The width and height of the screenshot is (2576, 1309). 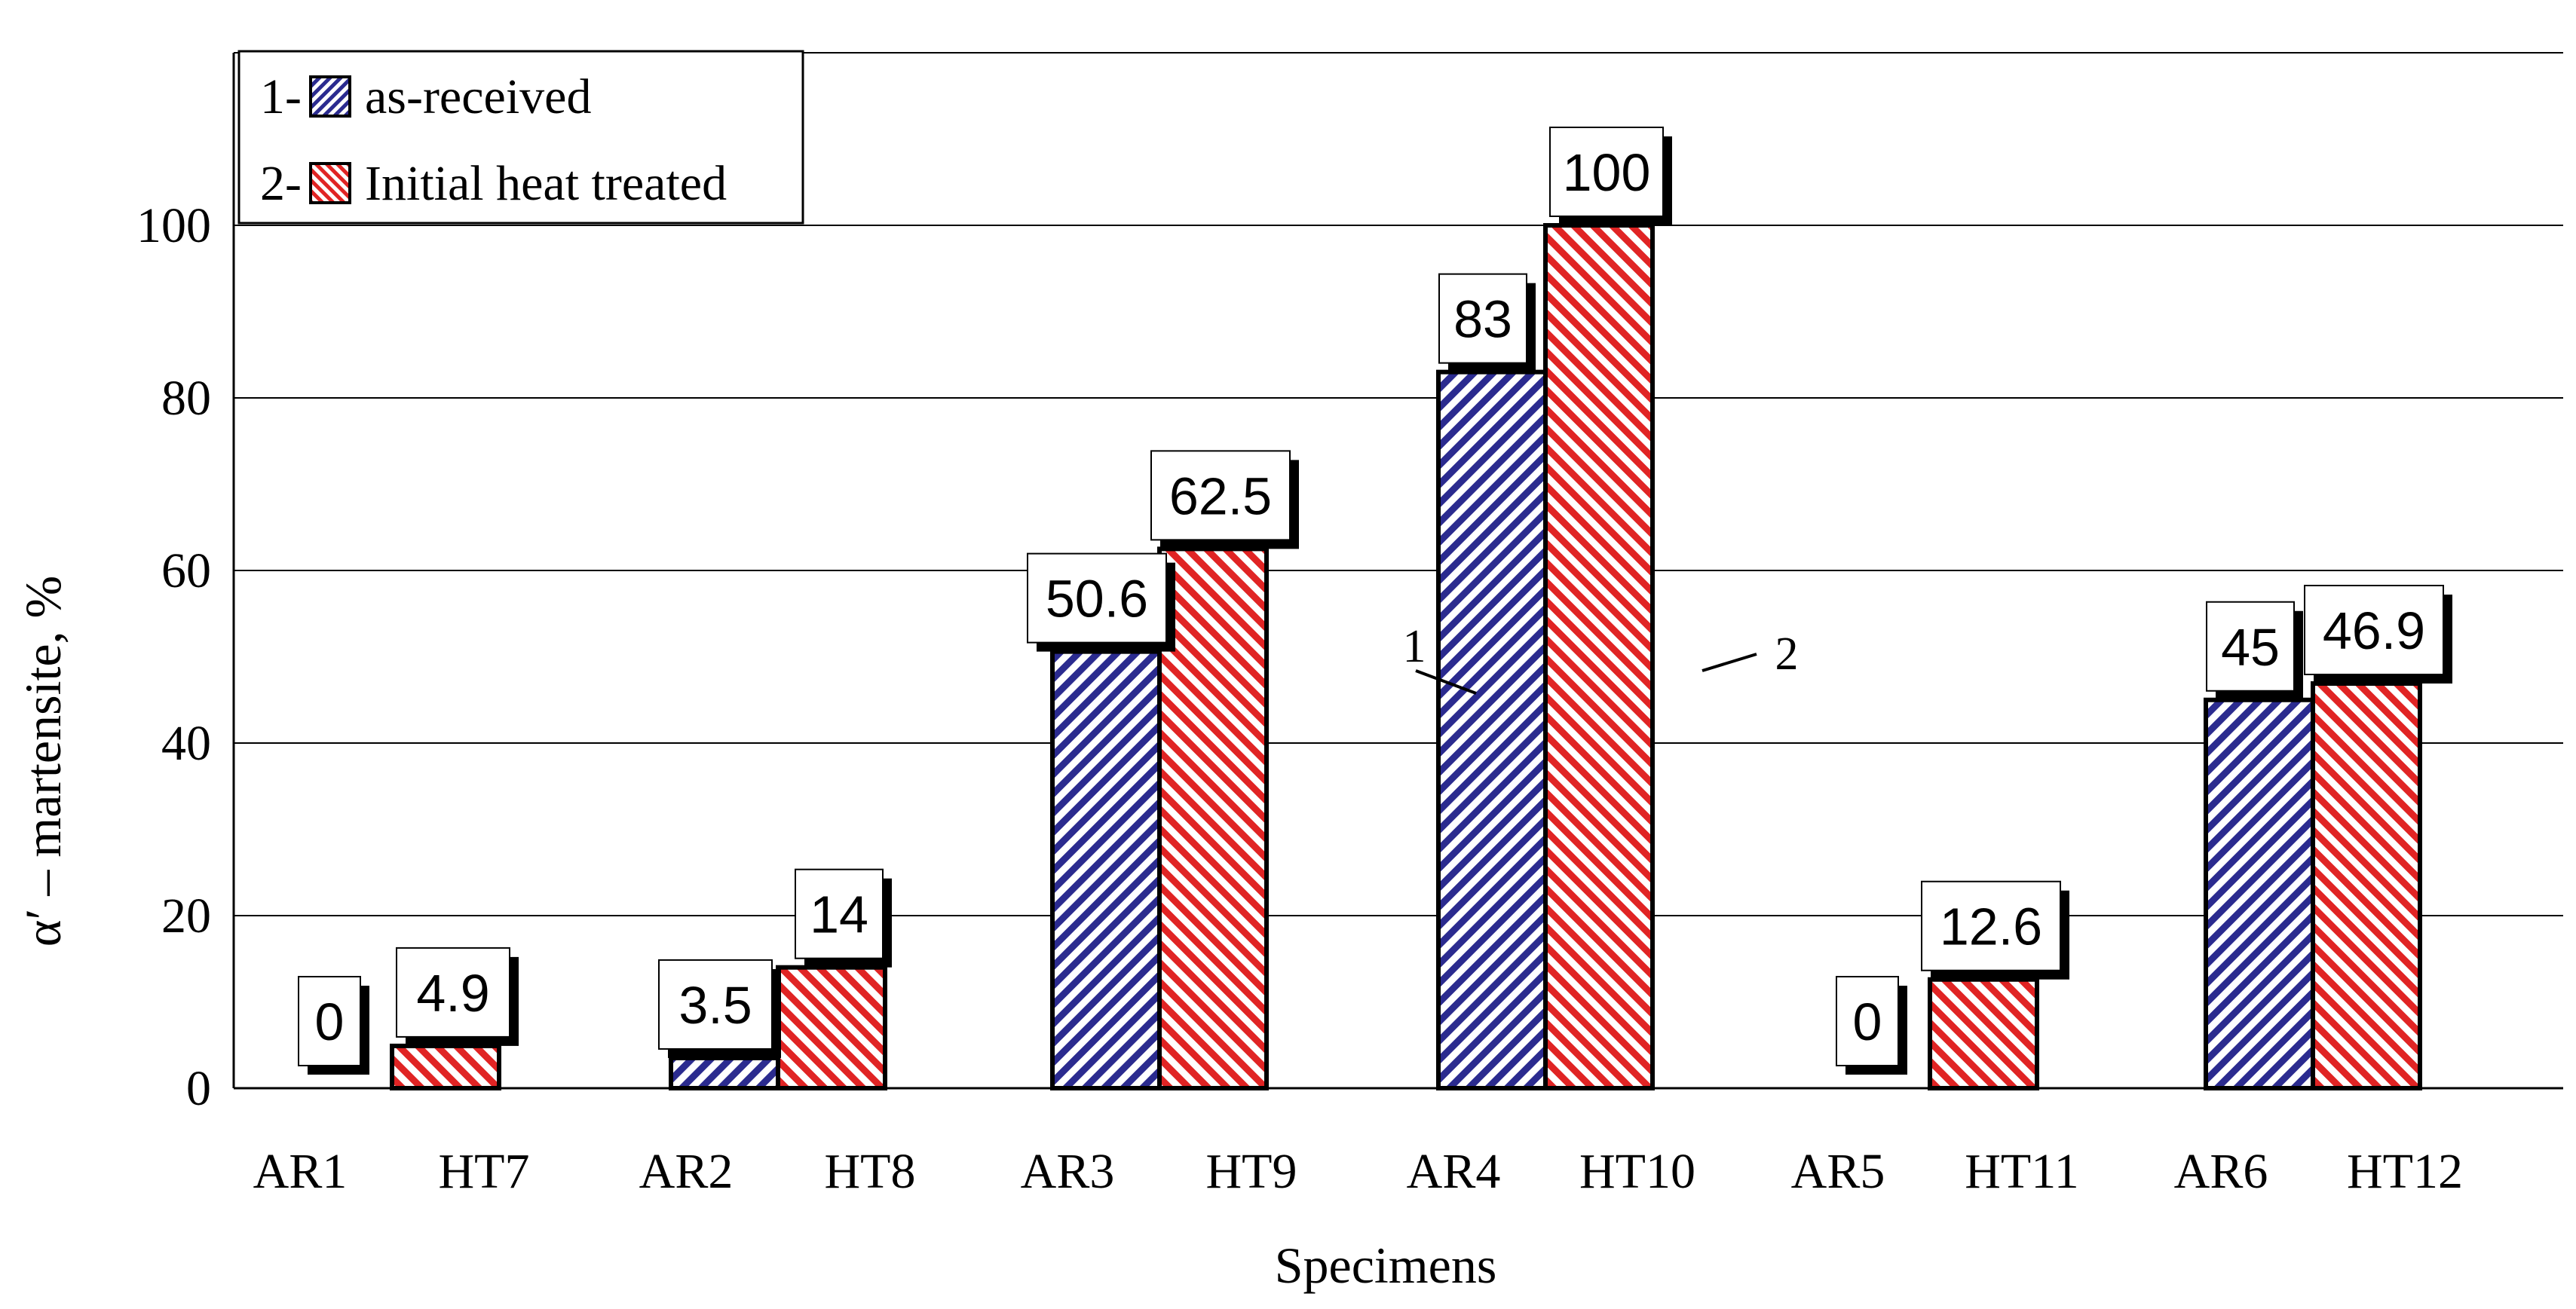 What do you see at coordinates (1983, 1033) in the screenshot?
I see `bar-ht11` at bounding box center [1983, 1033].